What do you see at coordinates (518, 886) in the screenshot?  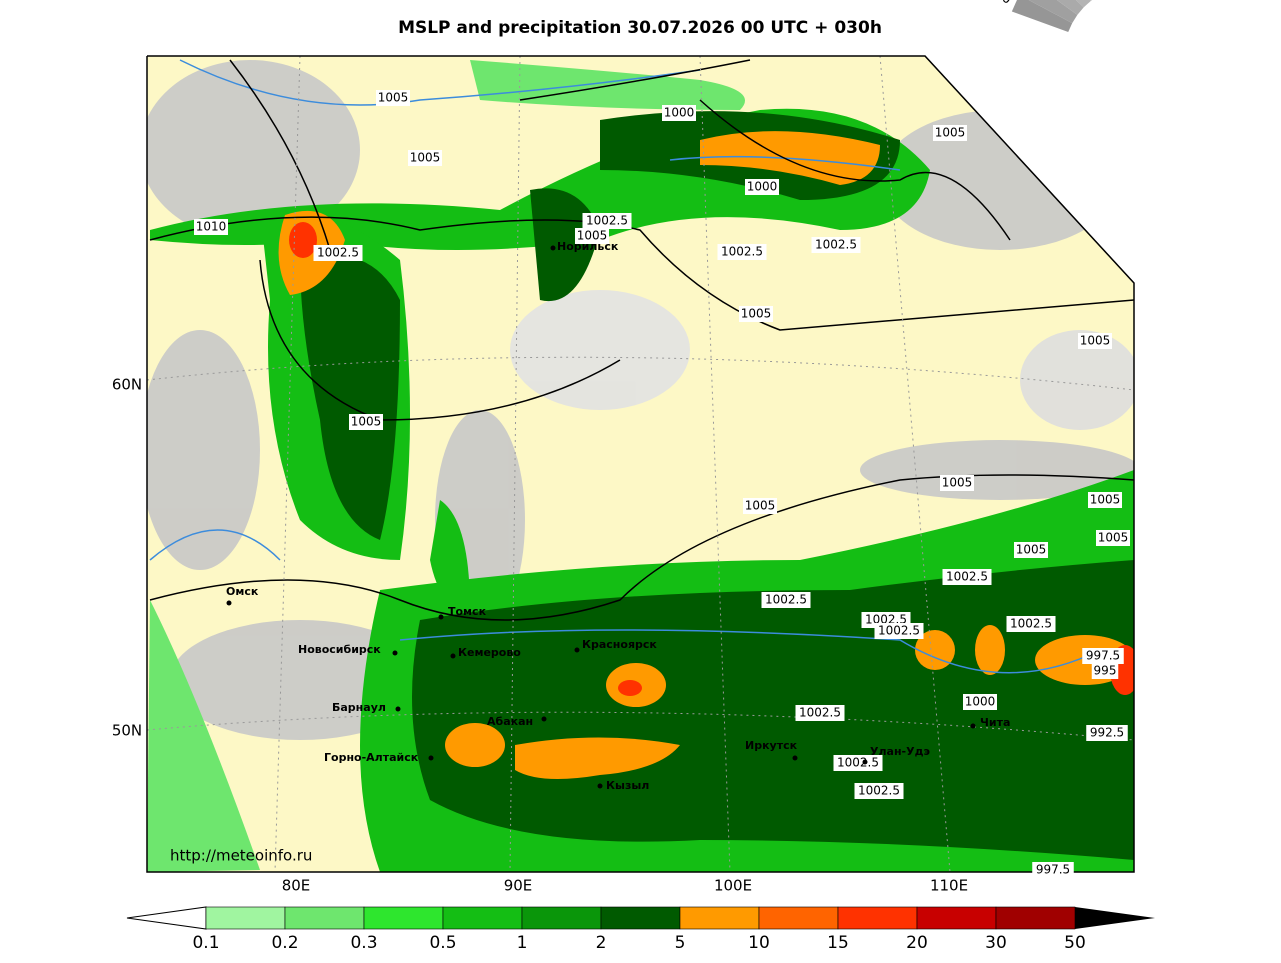 I see `lon-label: 90E` at bounding box center [518, 886].